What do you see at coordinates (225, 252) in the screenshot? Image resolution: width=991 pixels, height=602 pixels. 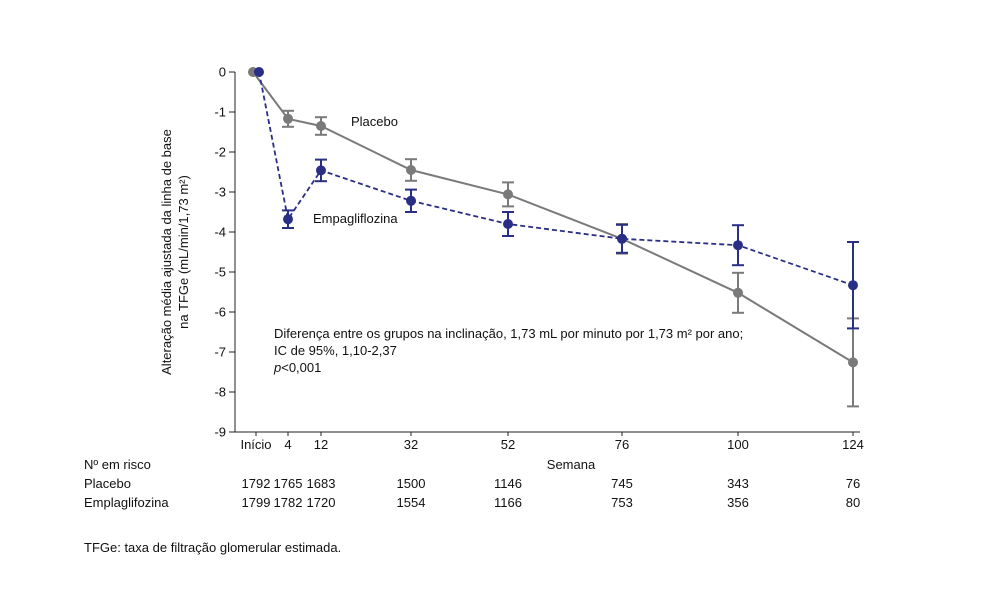 I see `y-axis: 0 -1 -2 -3 -4 -5 -6 -7 -8 -9` at bounding box center [225, 252].